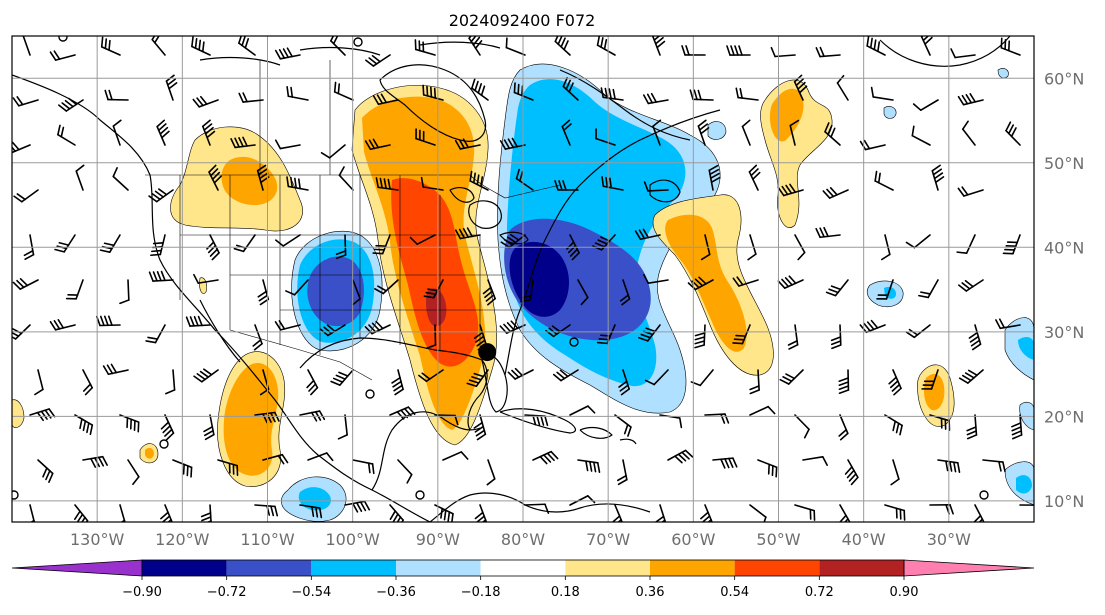 Image resolution: width=1105 pixels, height=615 pixels. I want to click on latitude-label: 30°N, so click(1064, 332).